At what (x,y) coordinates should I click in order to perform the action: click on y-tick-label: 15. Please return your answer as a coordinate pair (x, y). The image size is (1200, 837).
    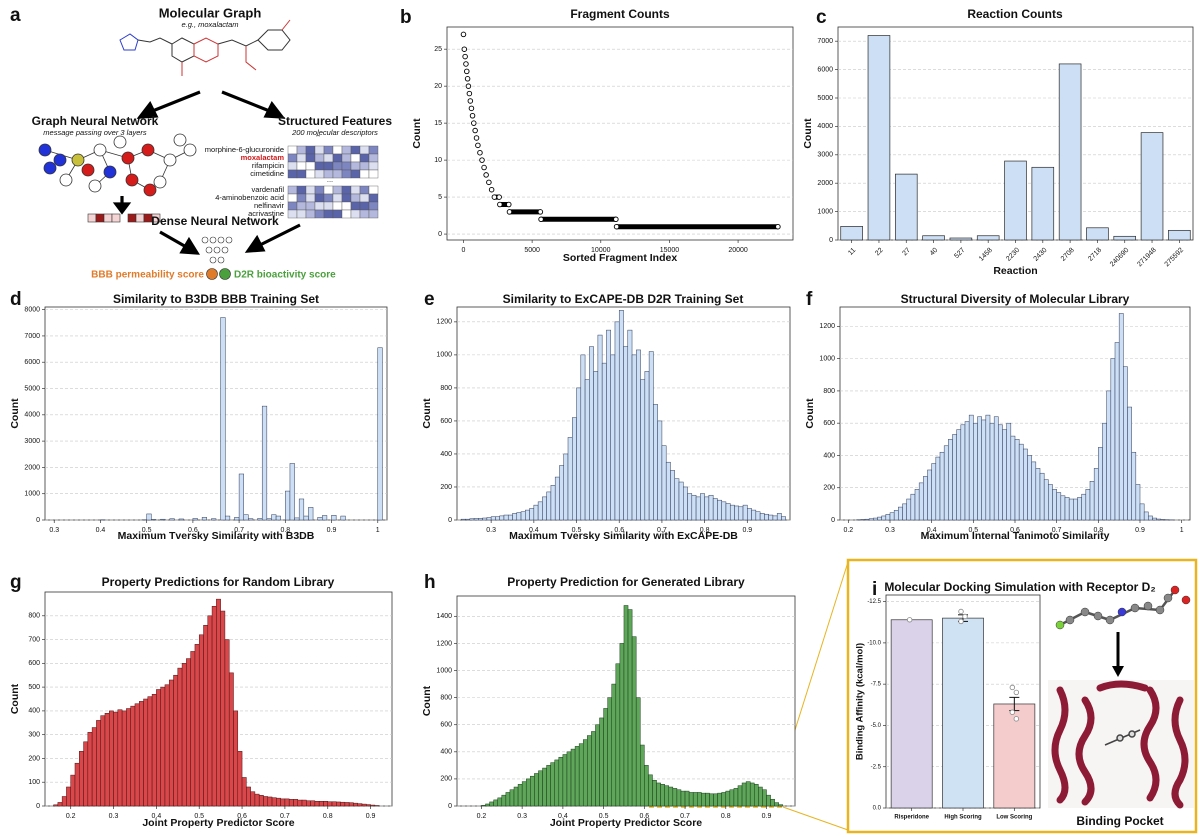
    Looking at the image, I should click on (438, 123).